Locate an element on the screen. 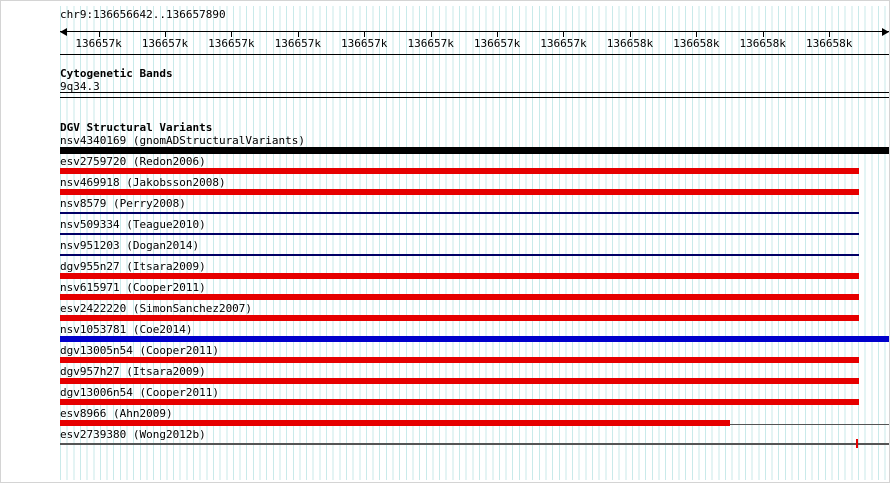 The height and width of the screenshot is (483, 890). cytobands-section-title: Cytogenetic Bands is located at coordinates (116, 73).